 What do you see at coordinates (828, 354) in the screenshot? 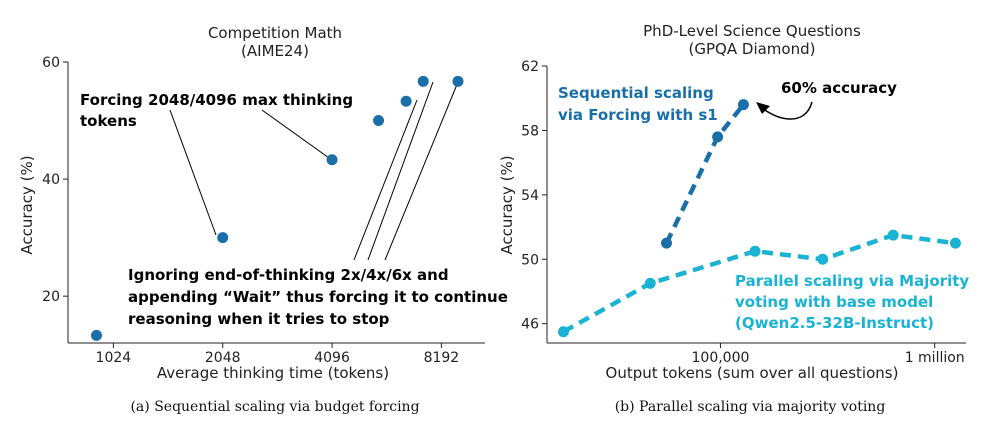
I see `x-ticks-b: 100,000 1 million` at bounding box center [828, 354].